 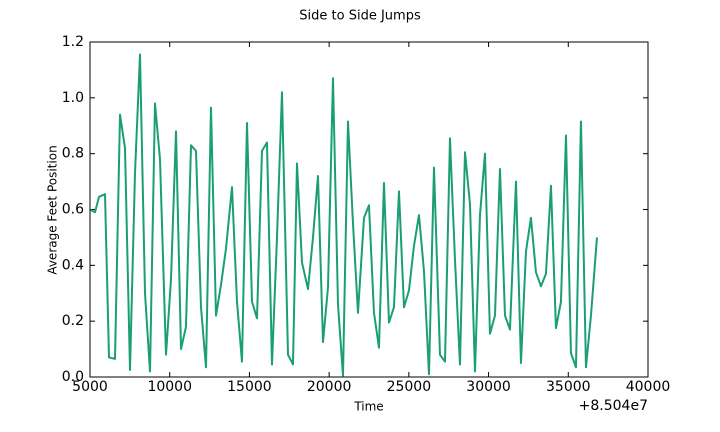 I want to click on x-tick-label: 10000, so click(x=169, y=387).